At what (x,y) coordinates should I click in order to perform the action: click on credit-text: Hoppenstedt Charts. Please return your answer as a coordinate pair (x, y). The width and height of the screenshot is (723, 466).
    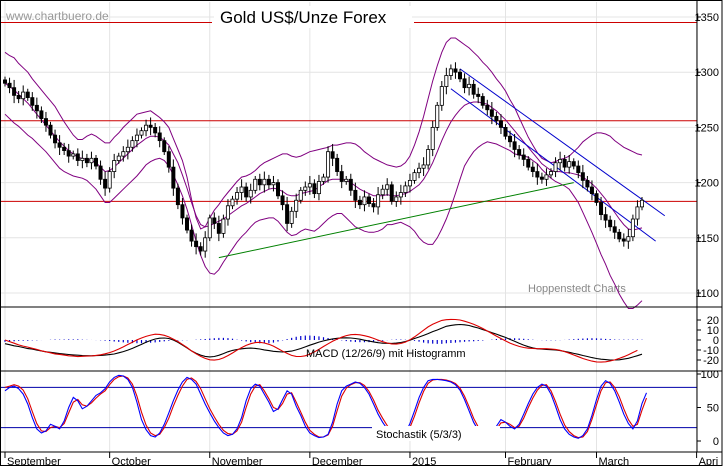
    Looking at the image, I should click on (577, 289).